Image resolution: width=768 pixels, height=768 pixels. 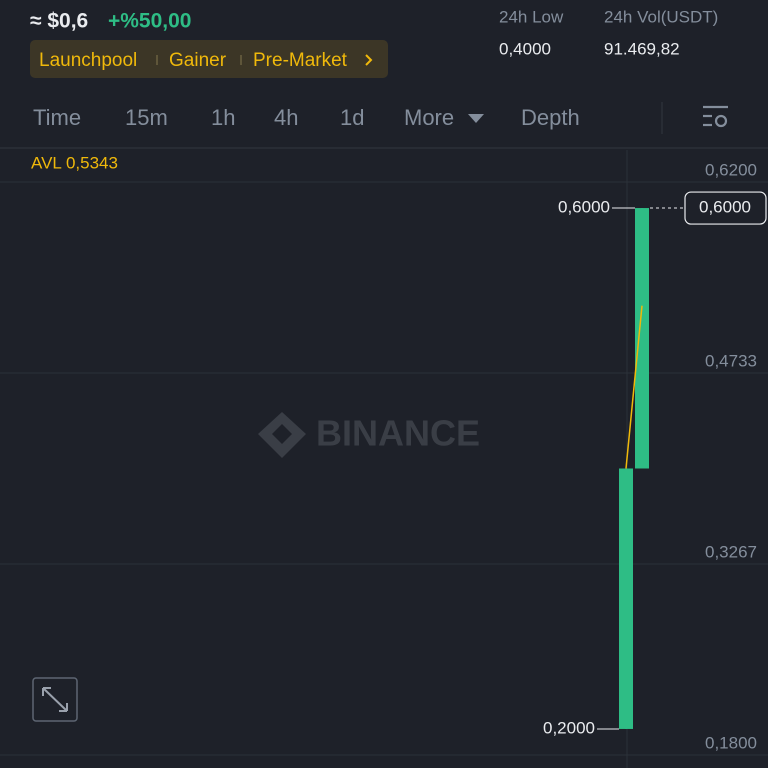 What do you see at coordinates (223, 117) in the screenshot?
I see `tab: 1h` at bounding box center [223, 117].